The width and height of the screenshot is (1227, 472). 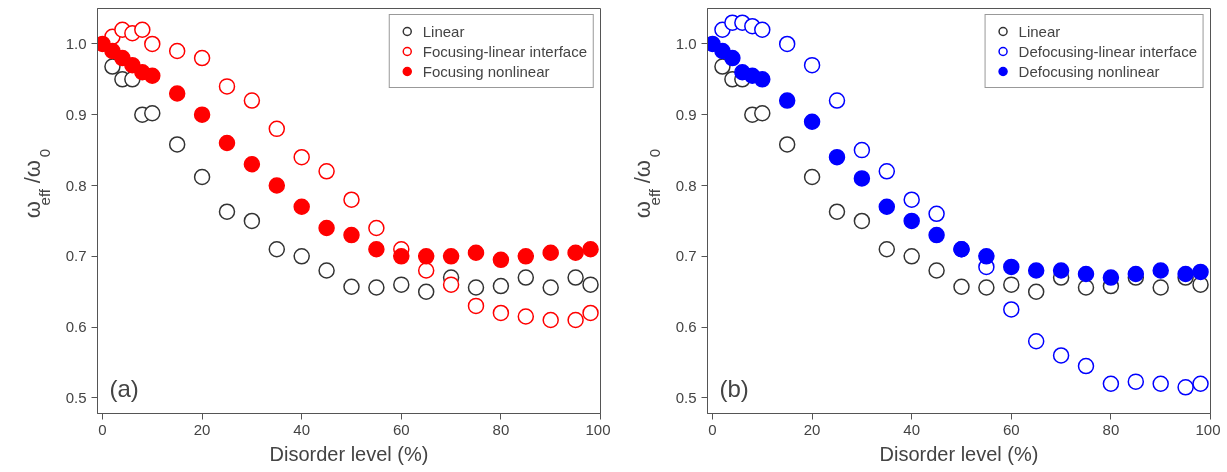 I want to click on annotation: (a), so click(x=124, y=388).